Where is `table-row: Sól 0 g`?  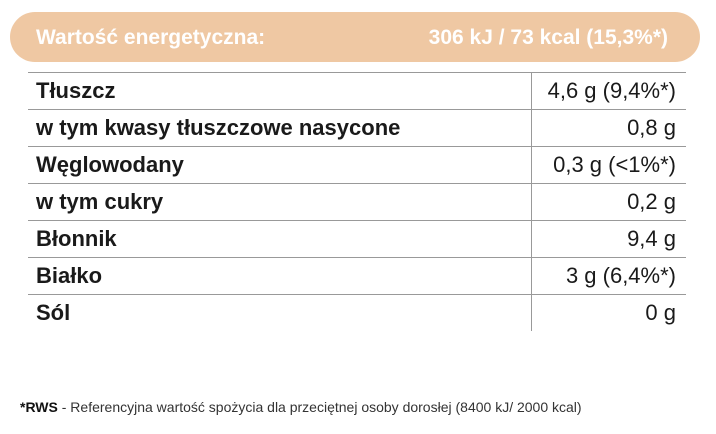
table-row: Sól 0 g is located at coordinates (357, 312).